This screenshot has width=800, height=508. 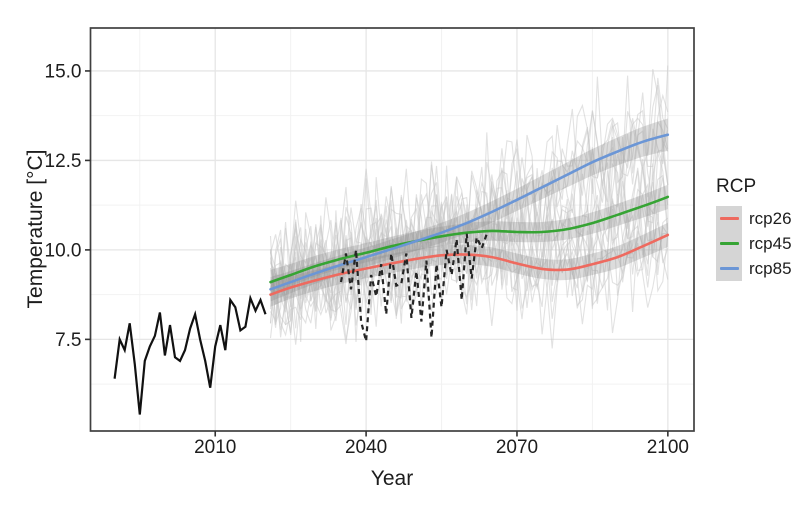 What do you see at coordinates (413, 287) in the screenshot?
I see `dashed-observed-line` at bounding box center [413, 287].